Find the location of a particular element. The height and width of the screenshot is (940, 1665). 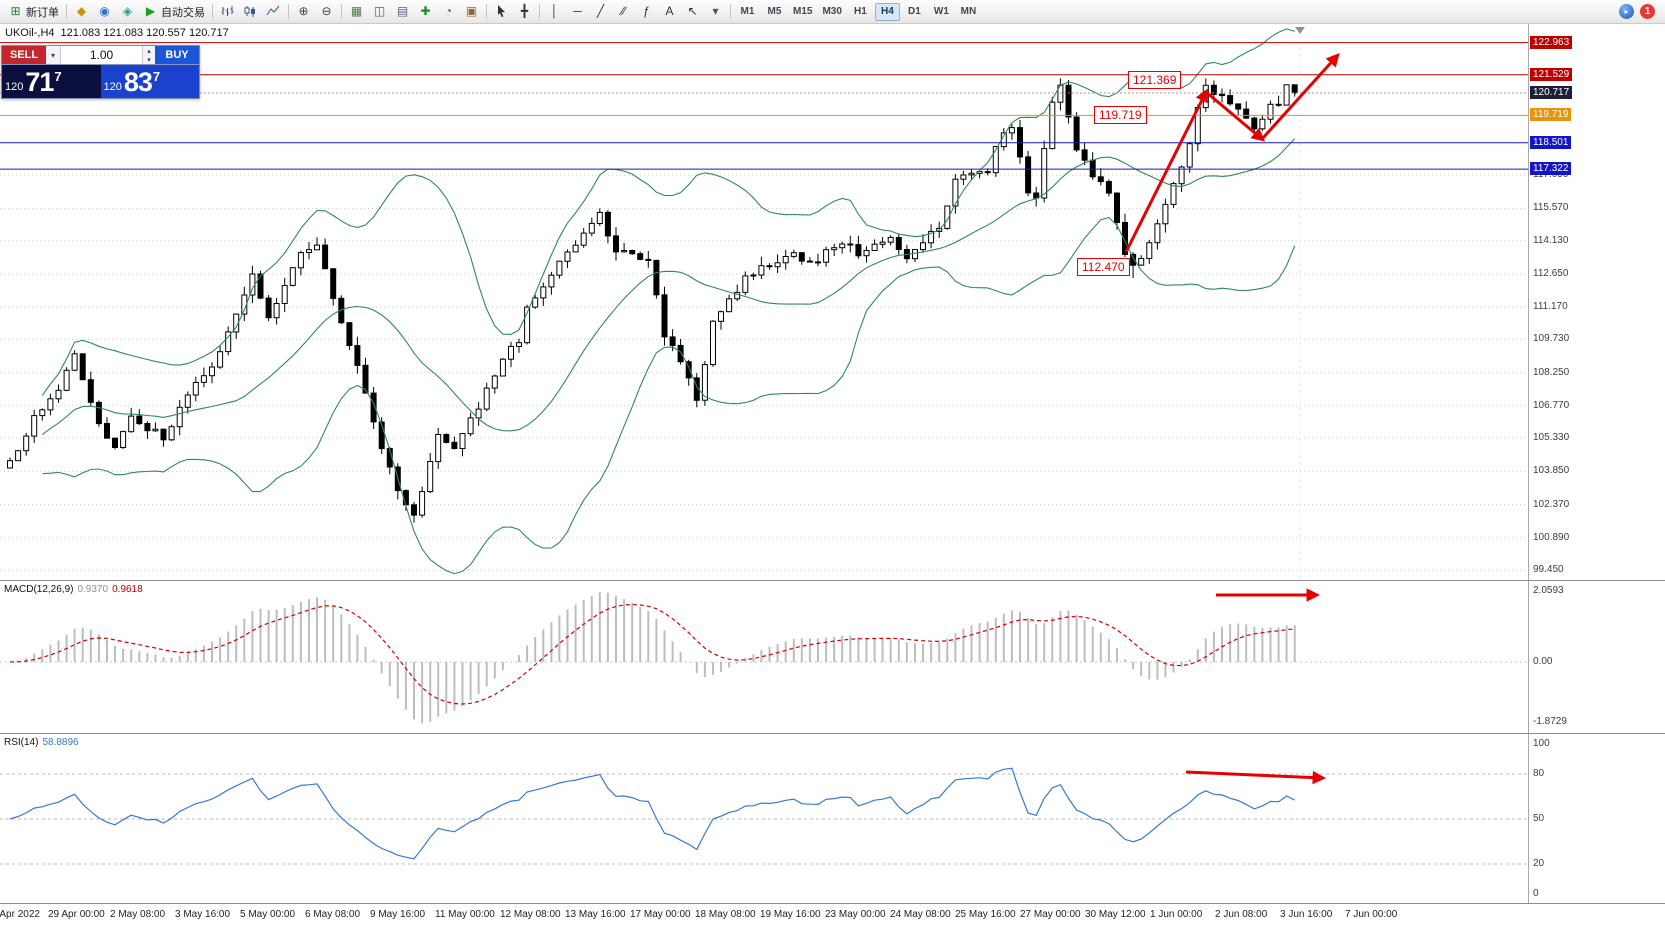

price-line-label: 119.719 is located at coordinates (1551, 115).